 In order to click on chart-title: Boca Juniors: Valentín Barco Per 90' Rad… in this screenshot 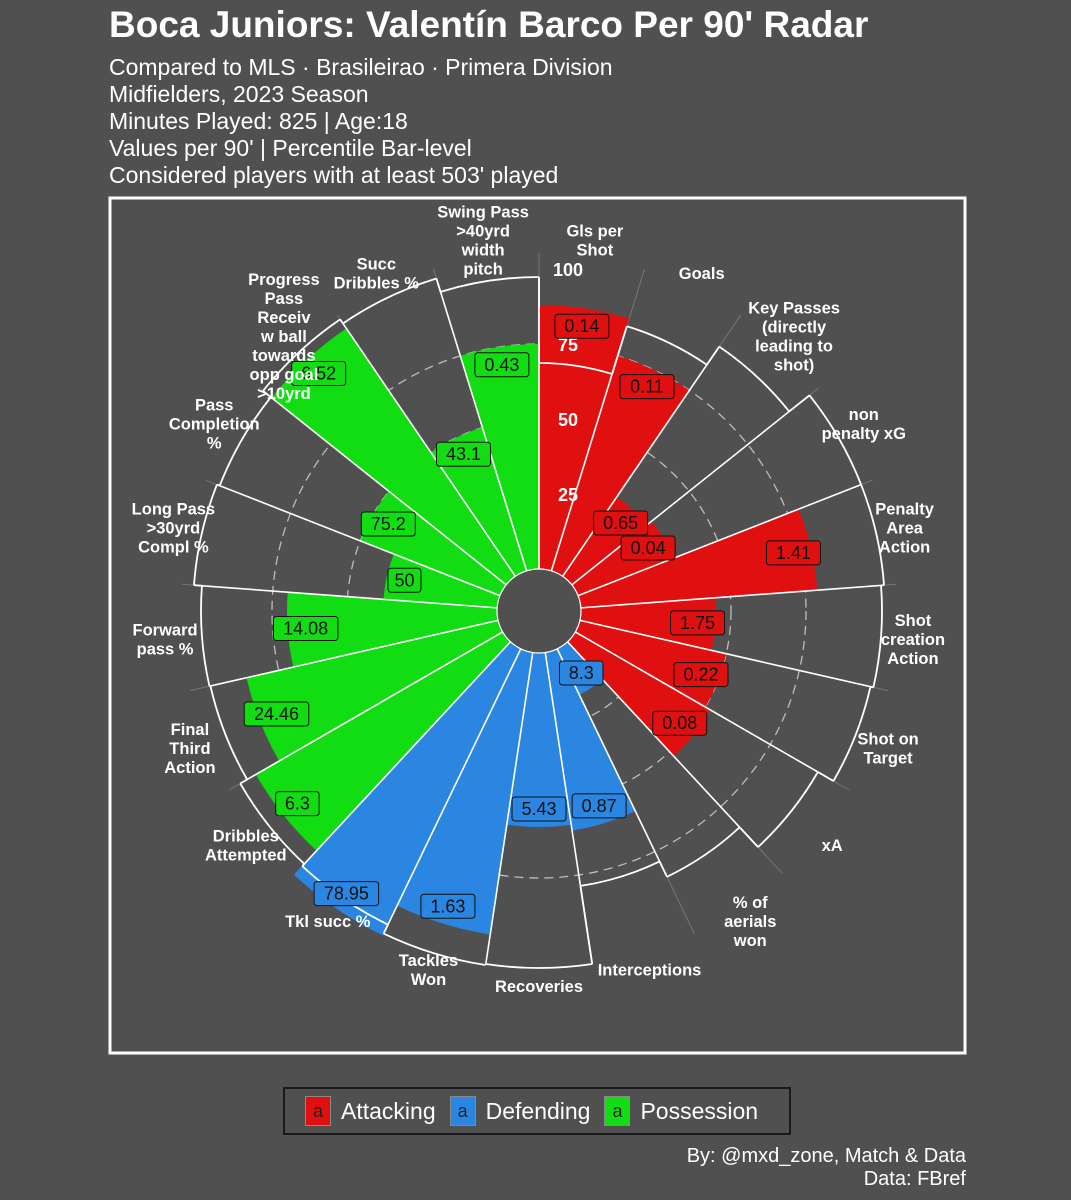, I will do `click(489, 24)`.